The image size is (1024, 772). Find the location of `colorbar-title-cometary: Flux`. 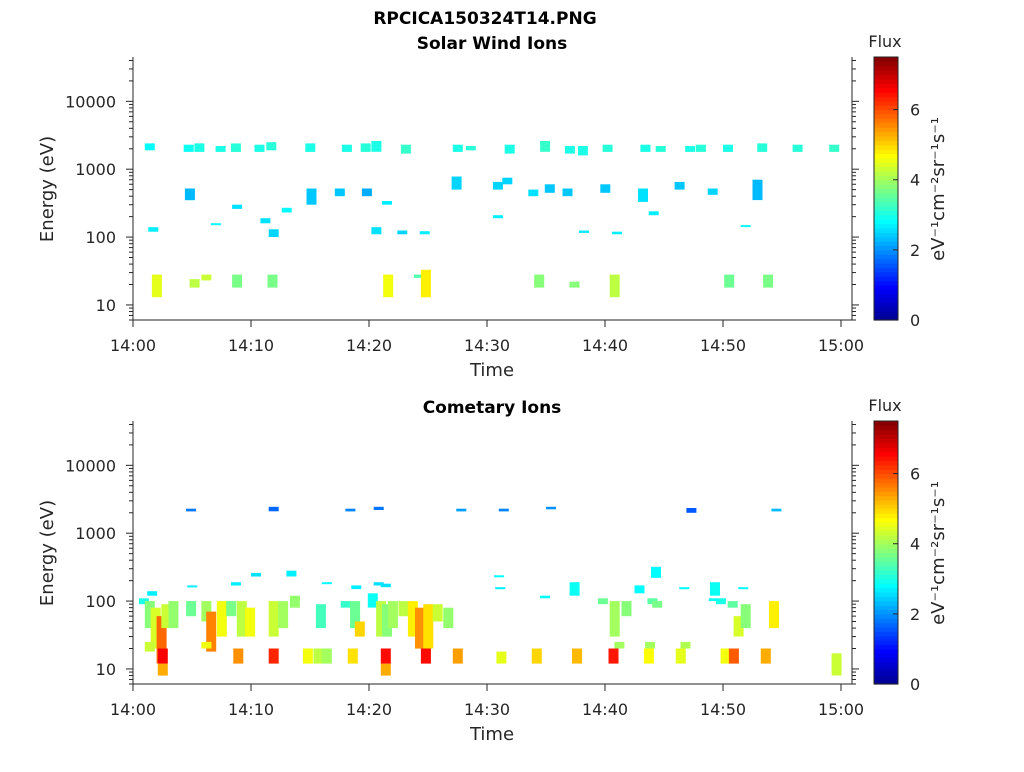

colorbar-title-cometary: Flux is located at coordinates (884, 405).